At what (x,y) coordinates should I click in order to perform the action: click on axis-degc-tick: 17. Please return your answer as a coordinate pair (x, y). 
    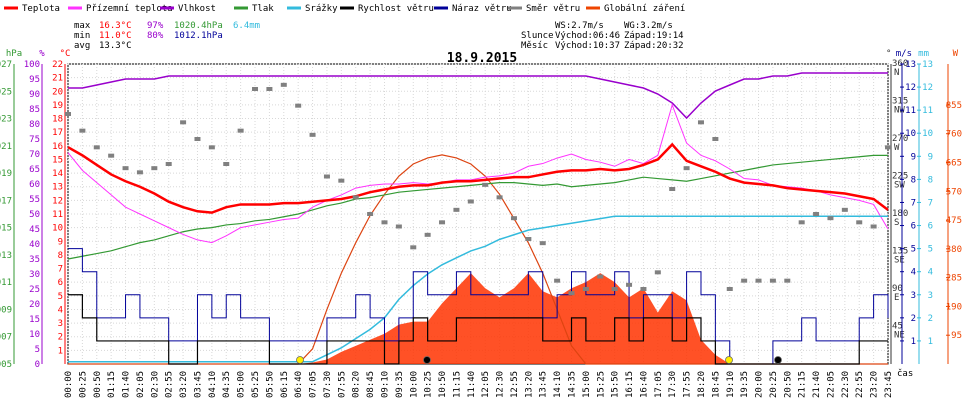
    Looking at the image, I should click on (57, 133).